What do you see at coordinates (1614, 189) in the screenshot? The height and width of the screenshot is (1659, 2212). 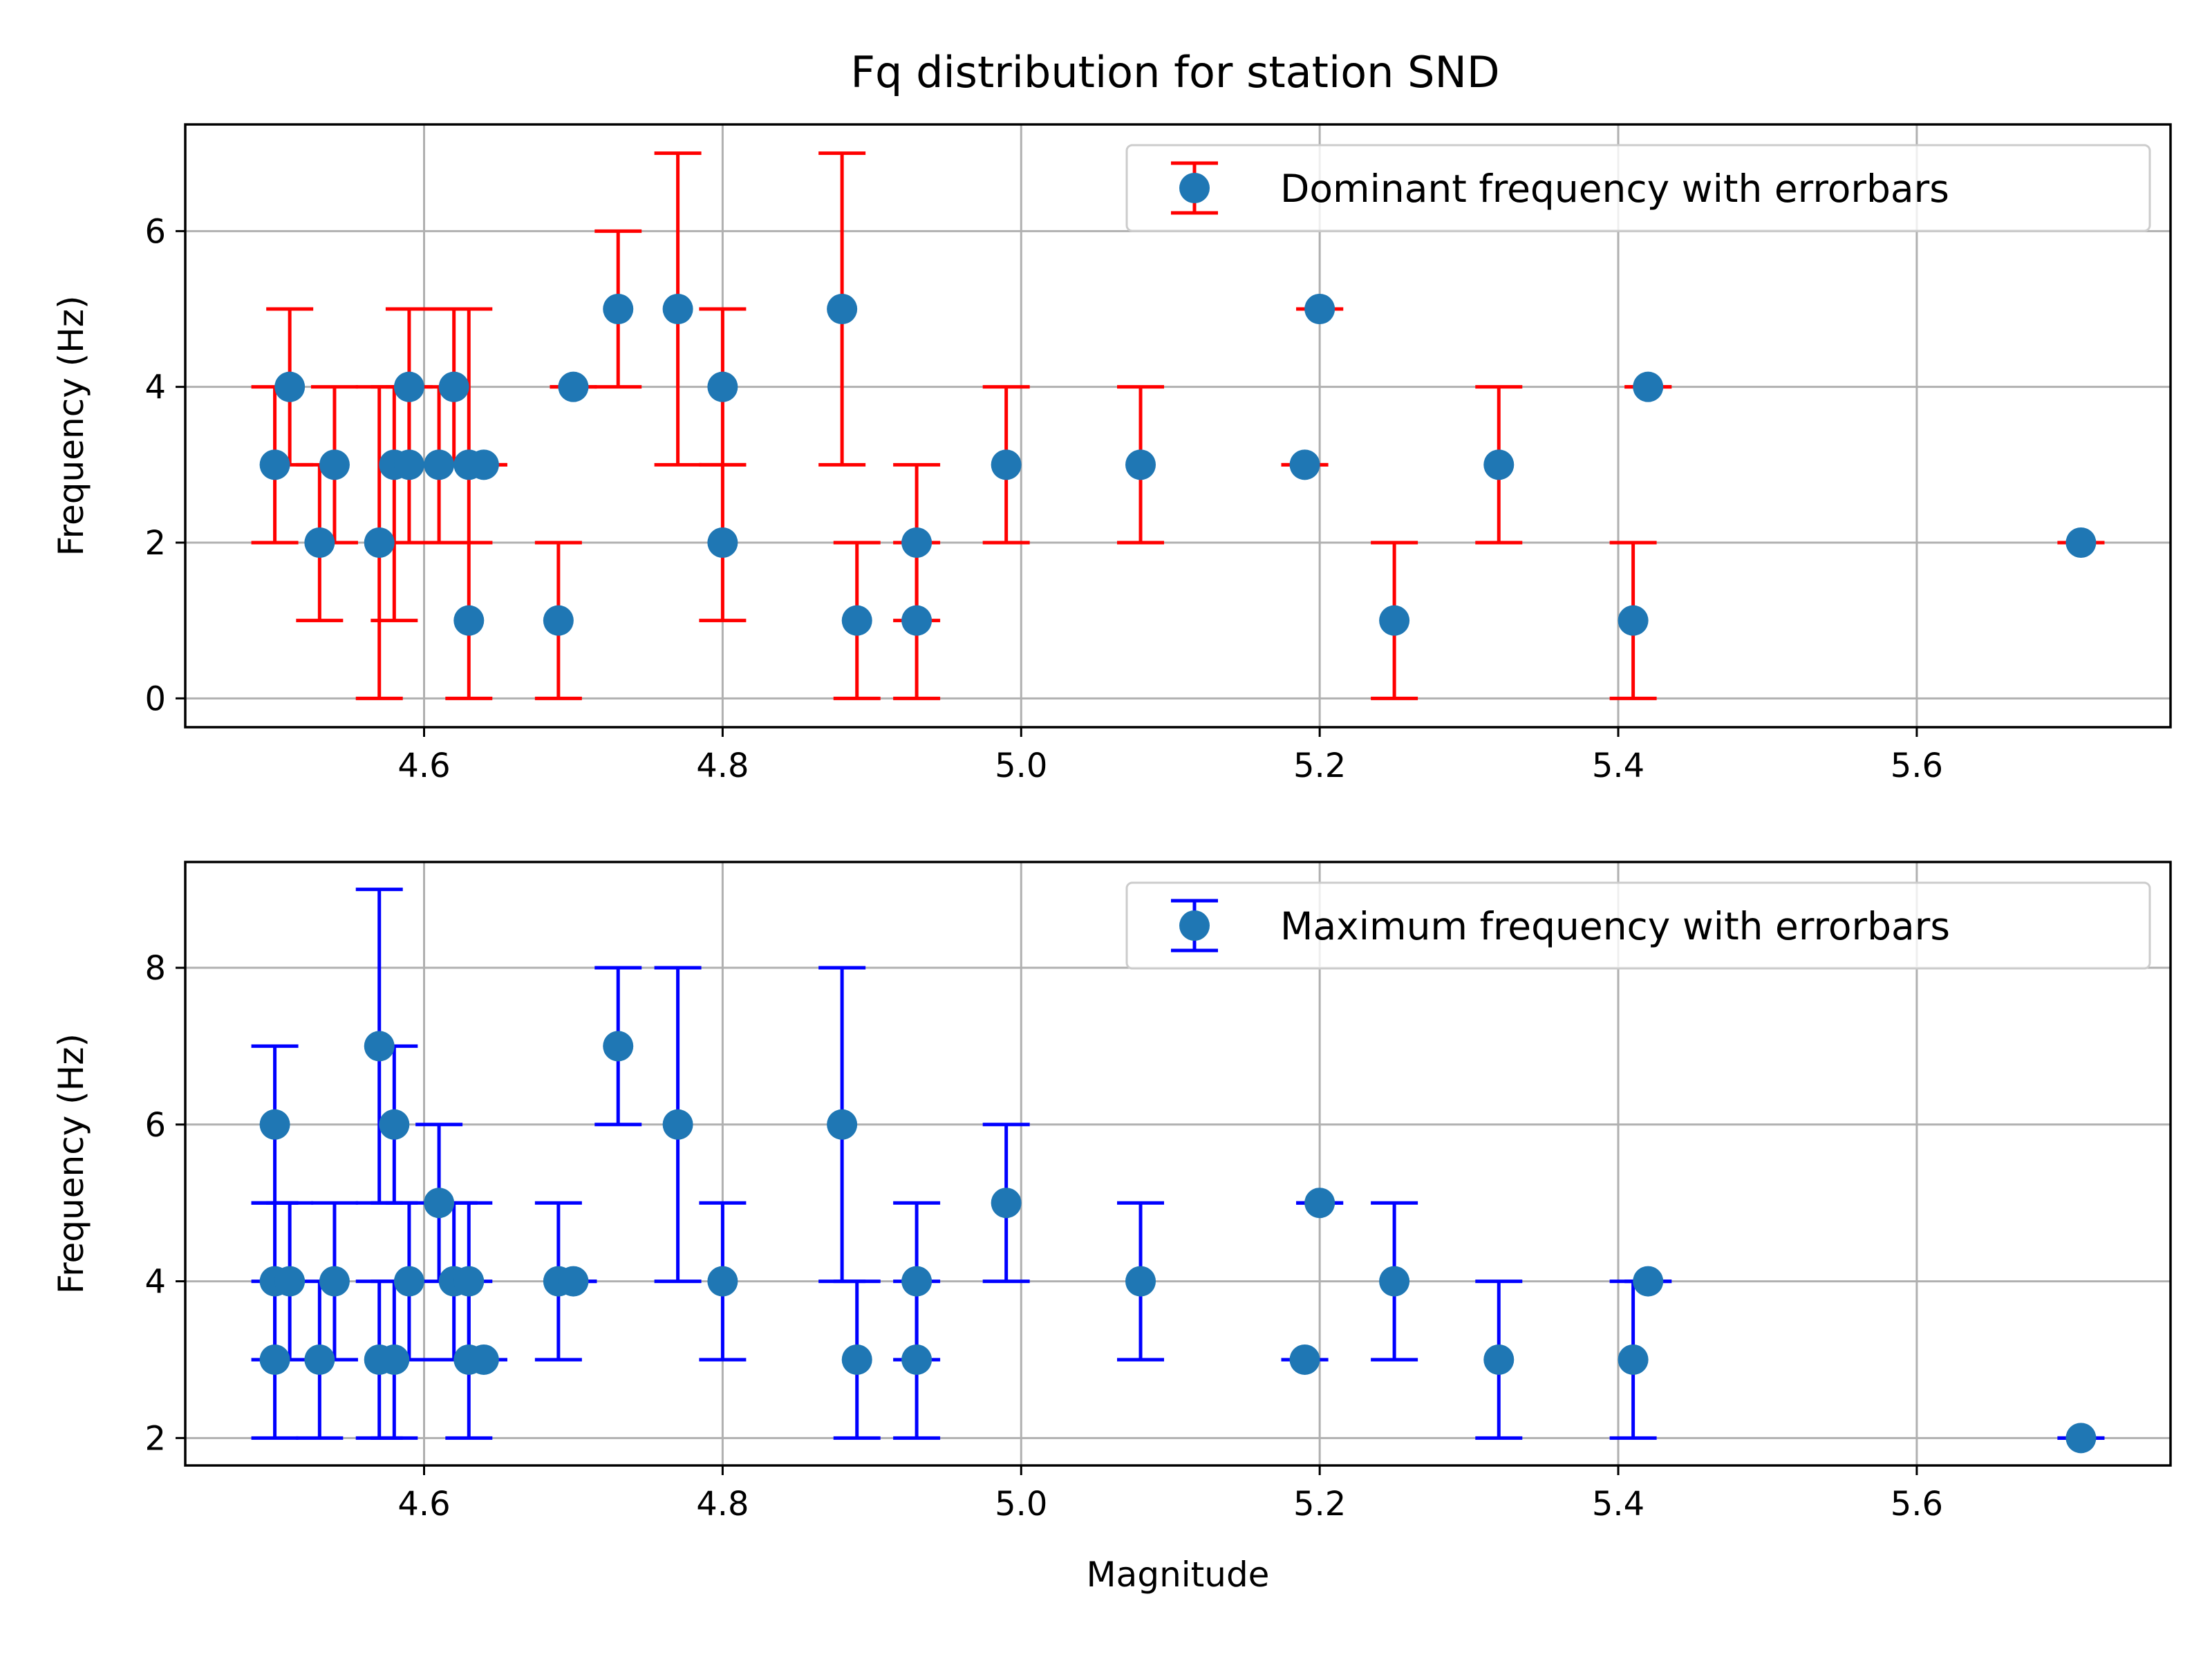 I see `legend-label: Dominant frequency with errorbars` at bounding box center [1614, 189].